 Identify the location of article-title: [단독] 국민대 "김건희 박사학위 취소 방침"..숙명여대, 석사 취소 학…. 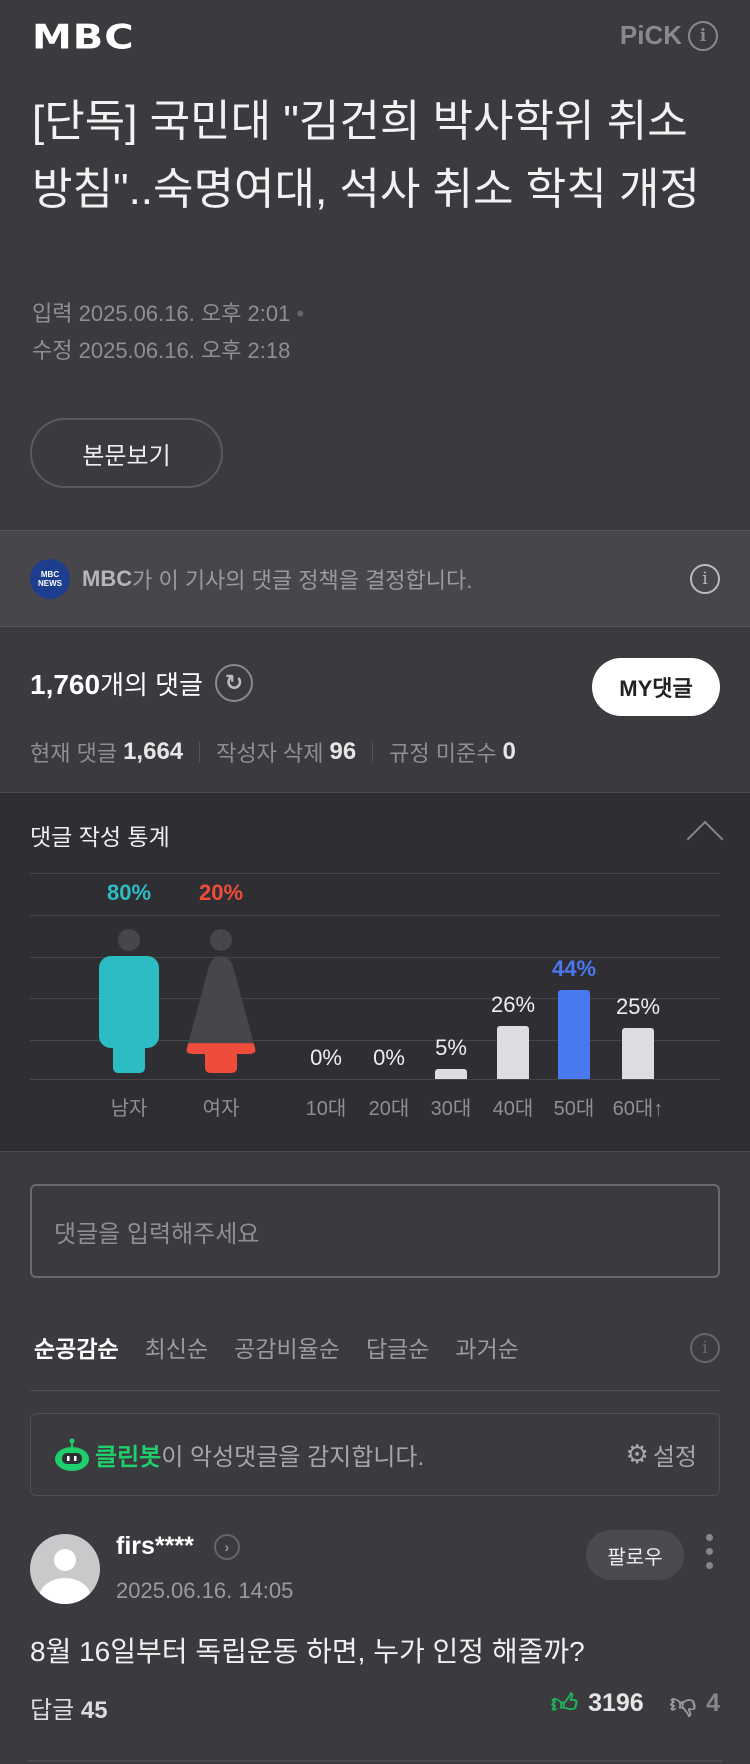
(366, 155).